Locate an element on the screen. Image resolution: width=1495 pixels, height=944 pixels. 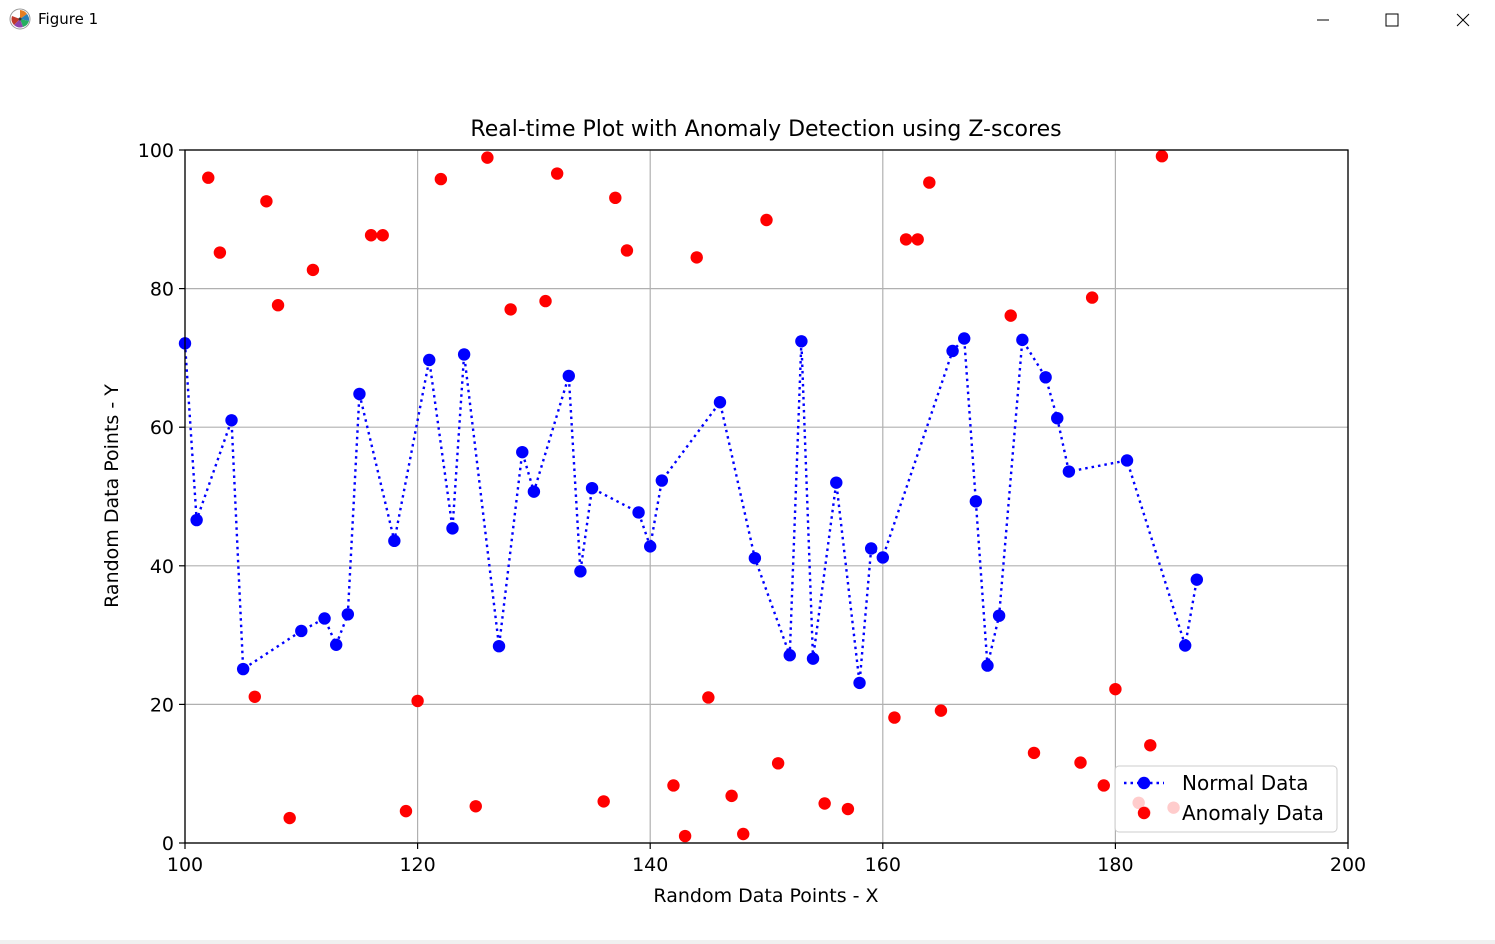
x-tick-label: 120 is located at coordinates (417, 865).